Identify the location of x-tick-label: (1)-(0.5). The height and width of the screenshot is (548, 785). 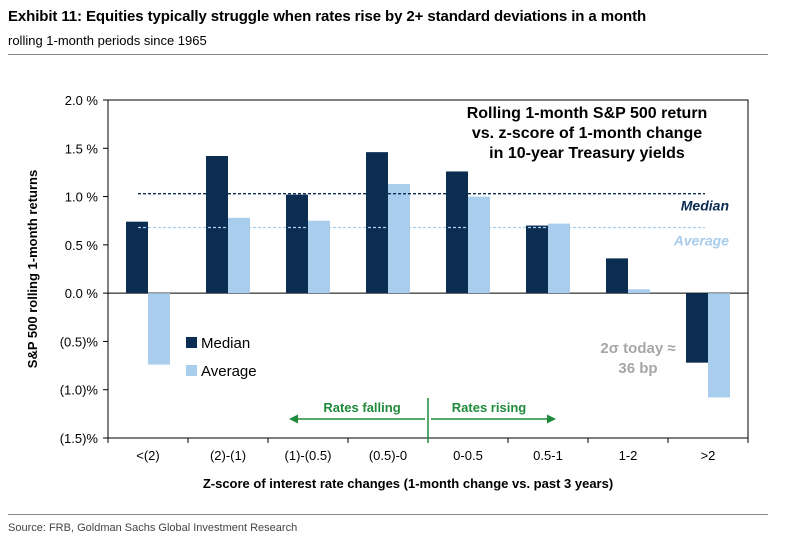
(308, 455).